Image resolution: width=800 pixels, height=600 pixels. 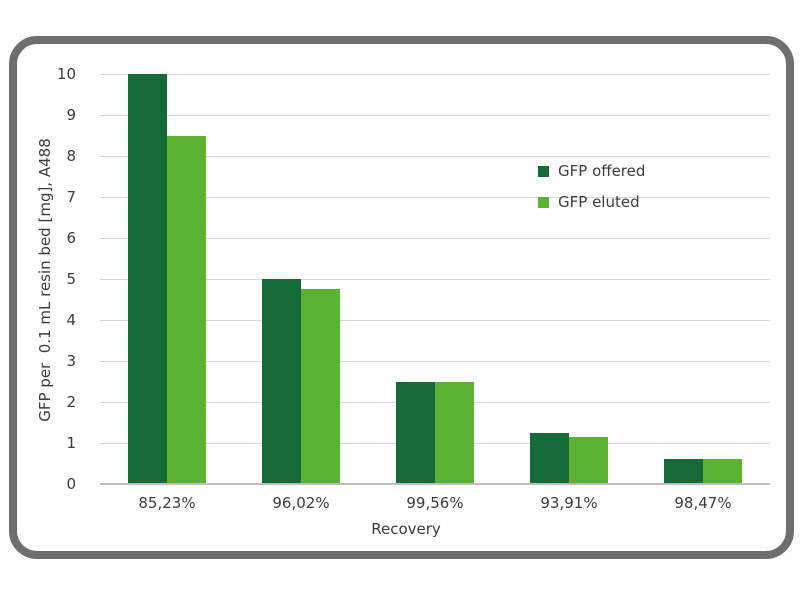 I want to click on y-tick-label: 0, so click(x=71, y=484).